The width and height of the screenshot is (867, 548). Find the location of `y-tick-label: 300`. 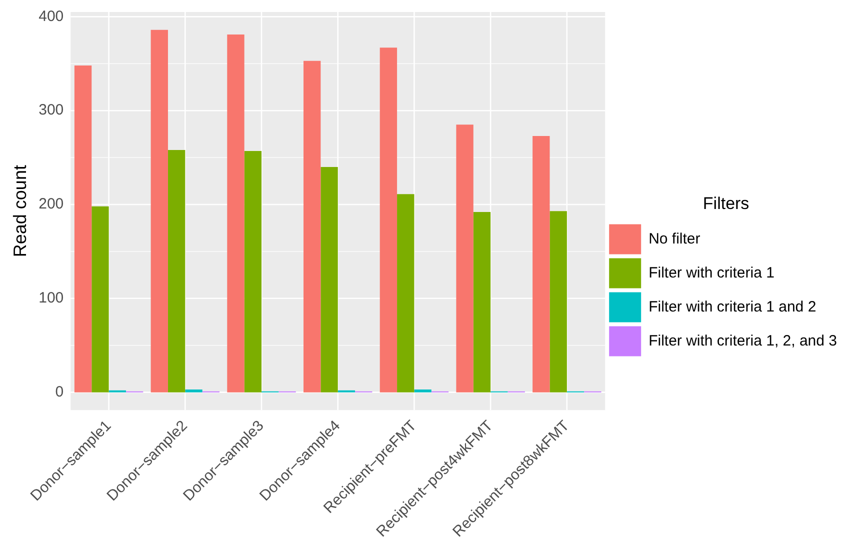

y-tick-label: 300 is located at coordinates (51, 110).